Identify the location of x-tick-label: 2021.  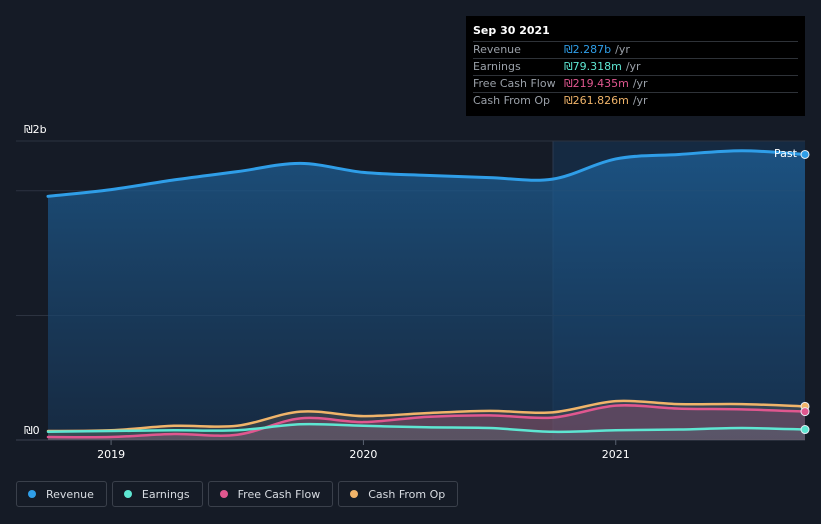
(616, 454).